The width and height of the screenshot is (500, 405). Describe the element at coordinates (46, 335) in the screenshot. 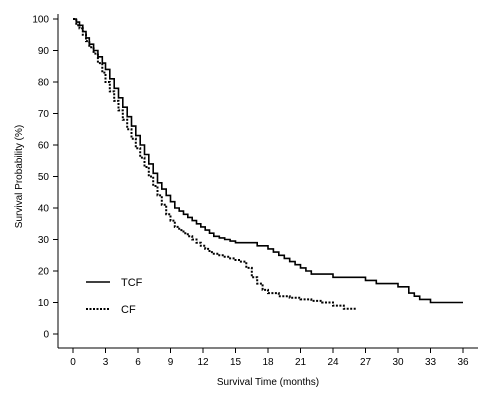

I see `y-tick-label-0: 0` at that location.